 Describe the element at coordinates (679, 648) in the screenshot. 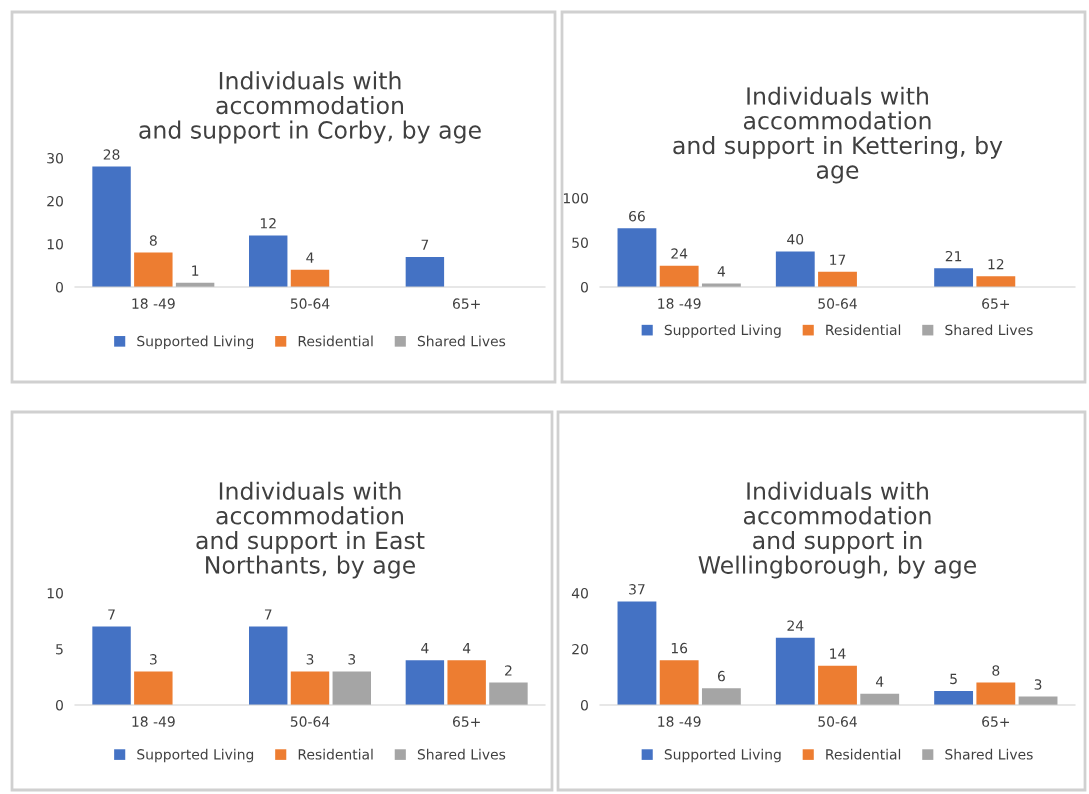

I see `data-label: 16` at that location.